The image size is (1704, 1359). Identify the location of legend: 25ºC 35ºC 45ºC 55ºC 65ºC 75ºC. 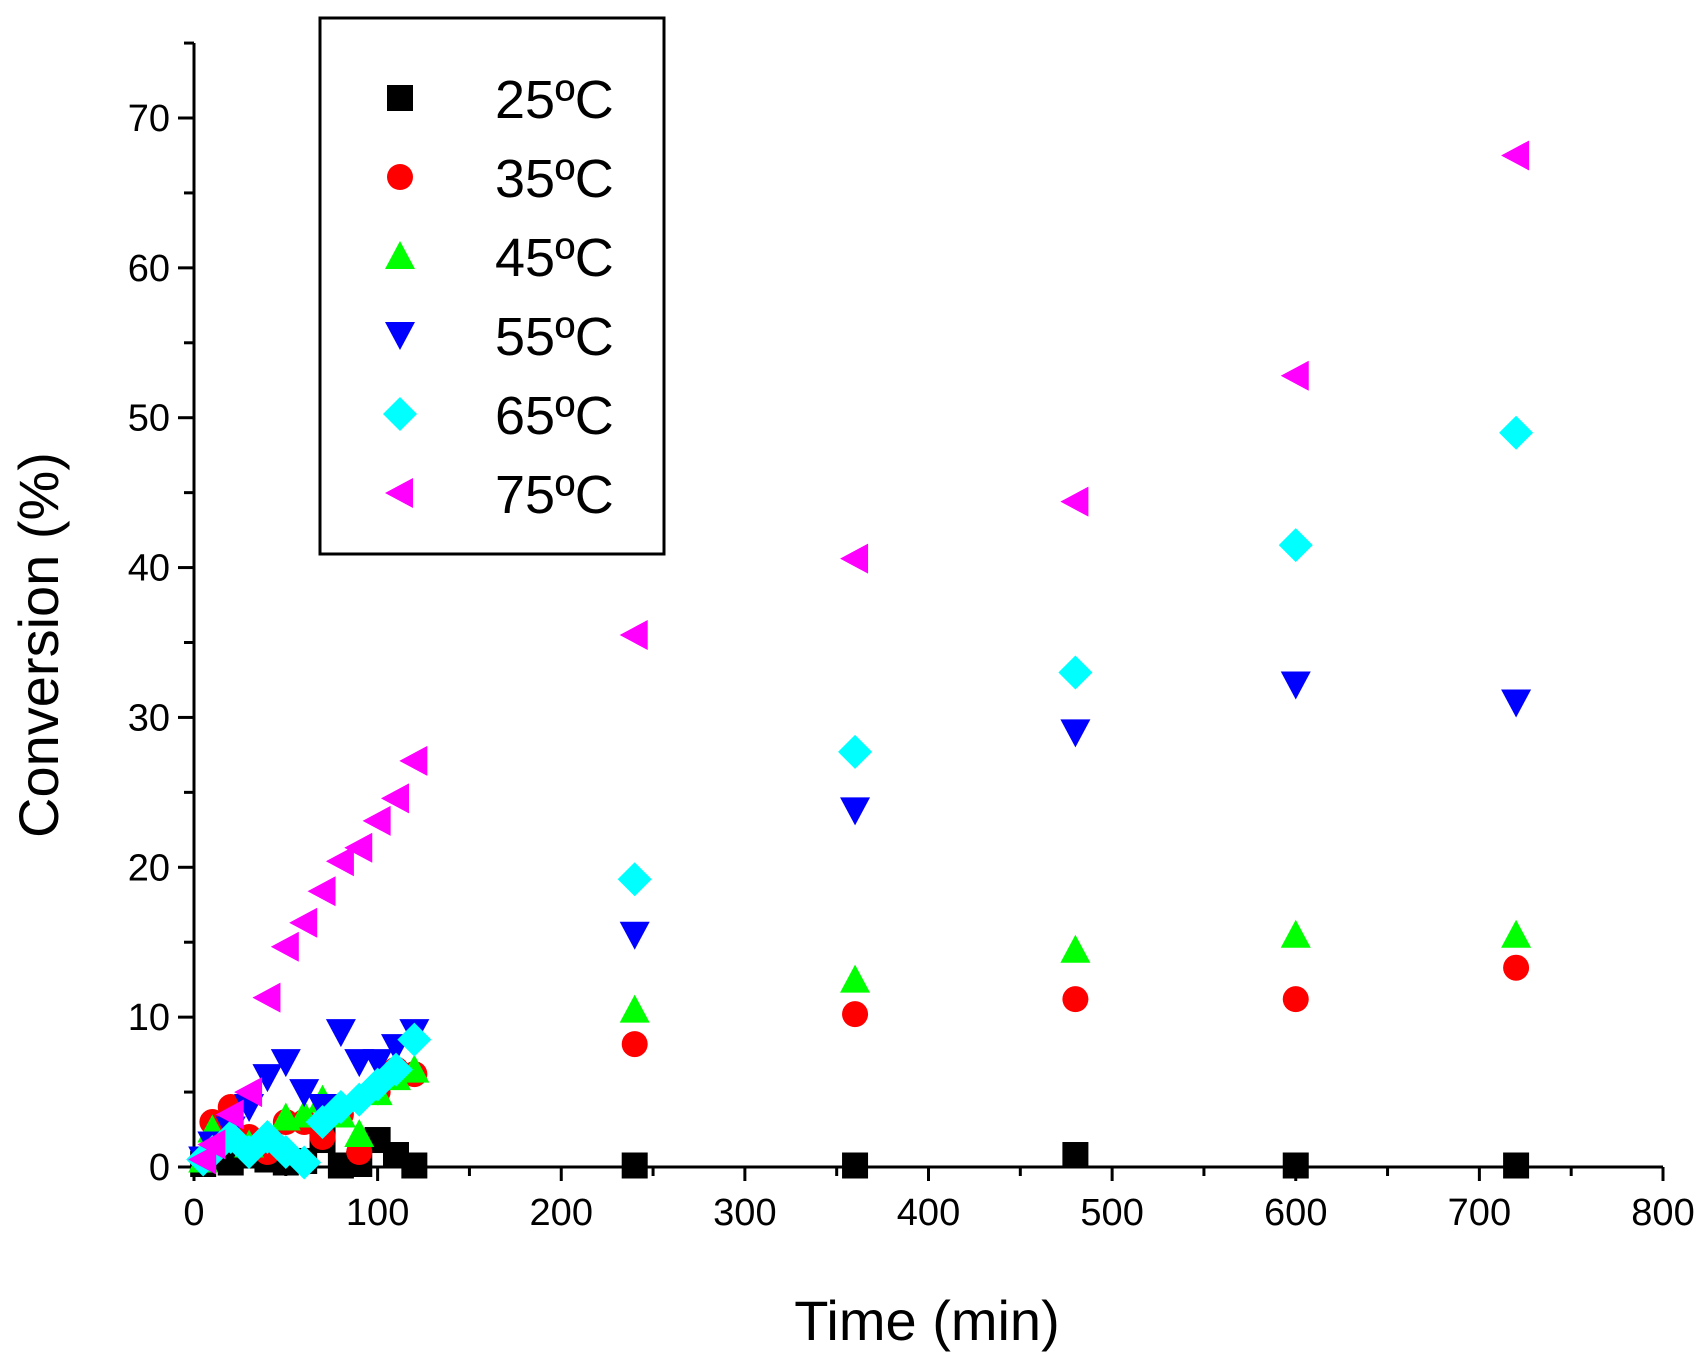
(492, 286).